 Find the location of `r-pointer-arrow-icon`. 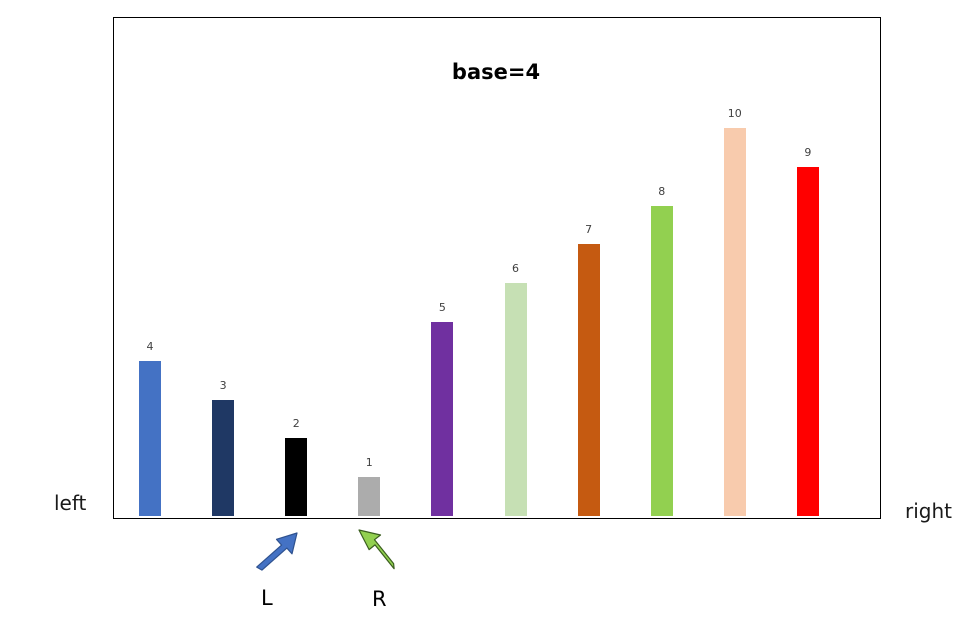

r-pointer-arrow-icon is located at coordinates (376, 549).